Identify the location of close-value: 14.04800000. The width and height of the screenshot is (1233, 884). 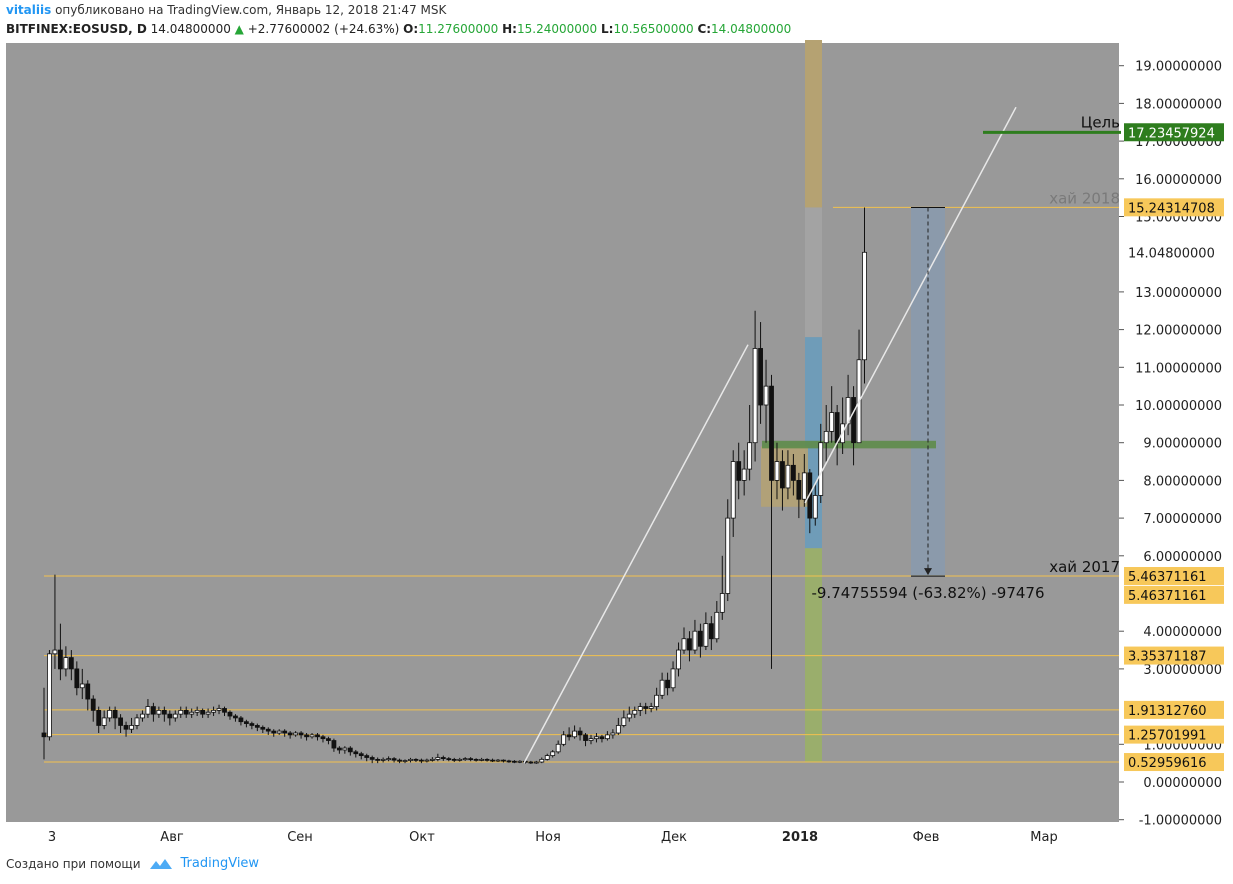
(751, 29).